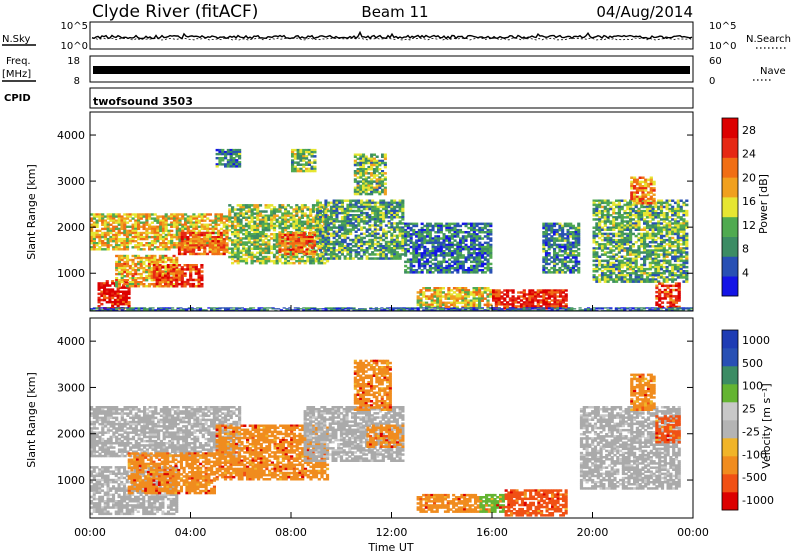 The width and height of the screenshot is (800, 554). Describe the element at coordinates (18, 61) in the screenshot. I see `freq-label: Freq.` at that location.